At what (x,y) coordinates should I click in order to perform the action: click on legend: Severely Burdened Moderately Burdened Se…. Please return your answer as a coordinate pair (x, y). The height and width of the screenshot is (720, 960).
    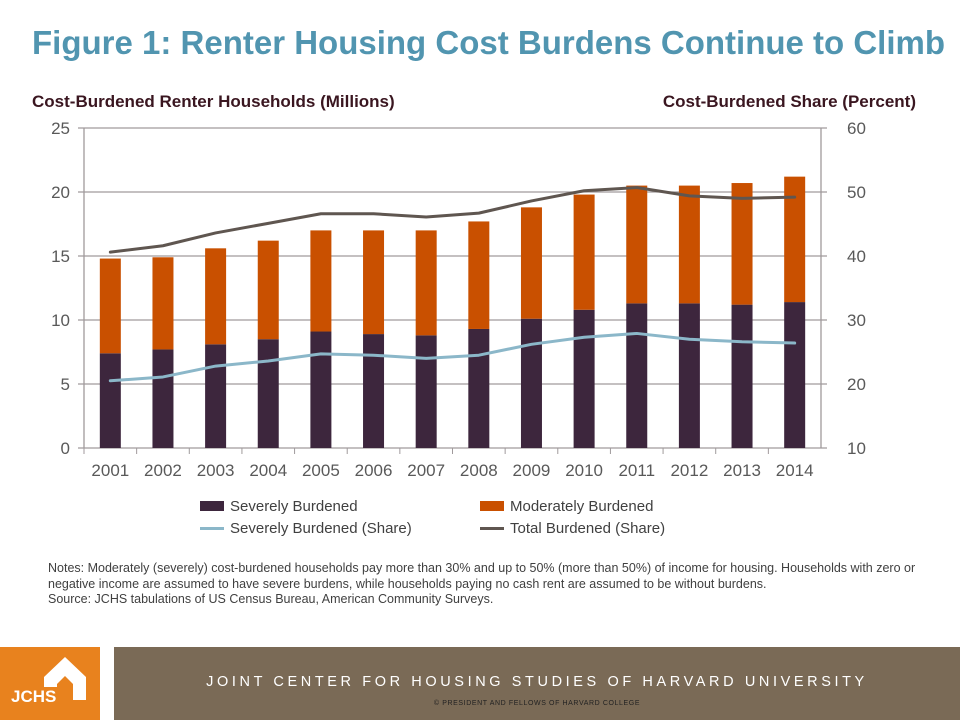
    Looking at the image, I should click on (480, 517).